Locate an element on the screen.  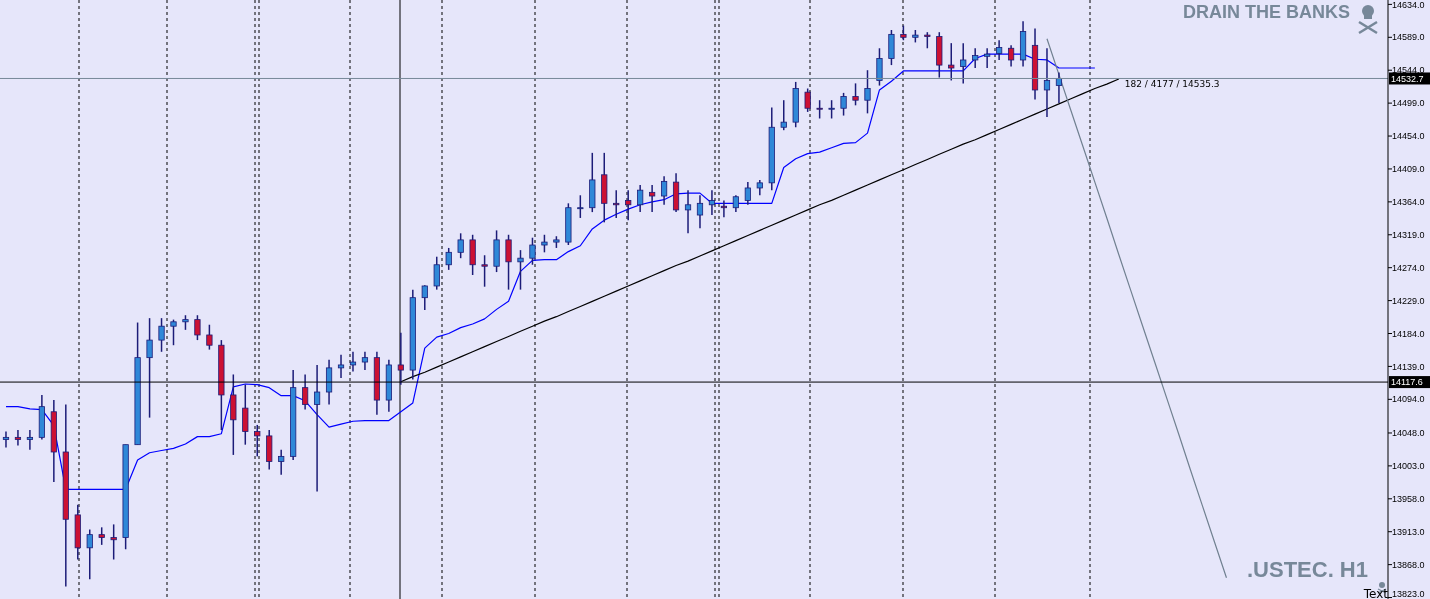
y-tick-label: 14048.0 is located at coordinates (1408, 433).